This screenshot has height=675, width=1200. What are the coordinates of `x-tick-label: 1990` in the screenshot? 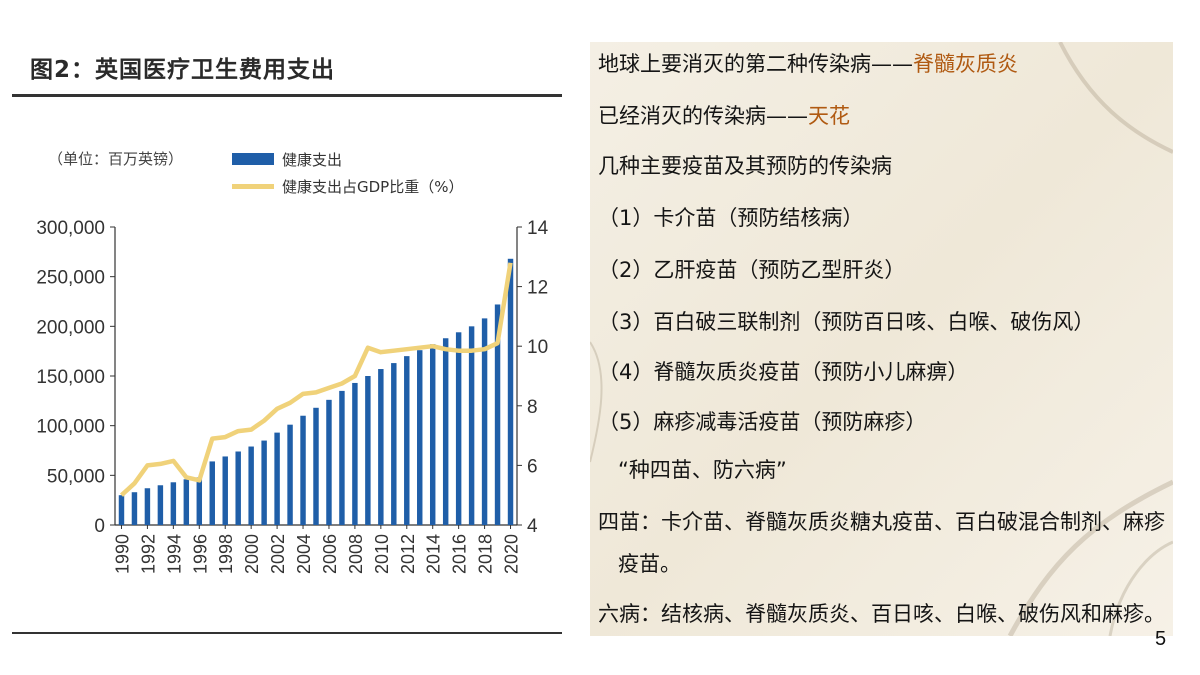 It's located at (122, 554).